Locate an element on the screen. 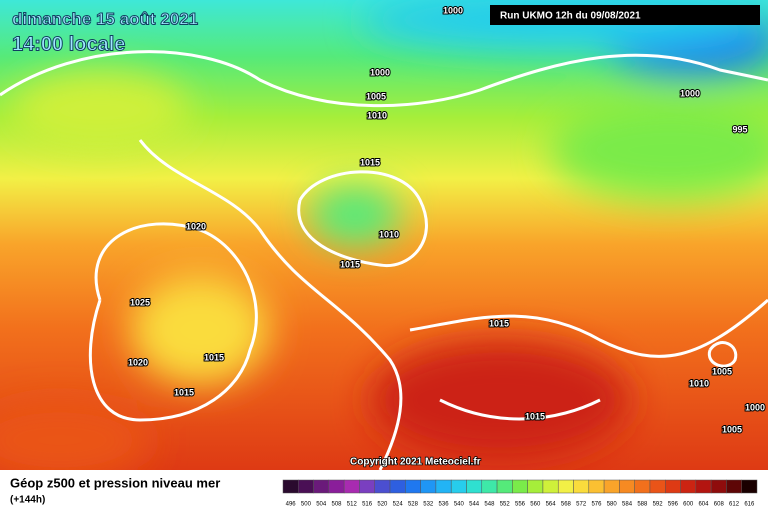  run-label: Run UKMO 12h du 09/08/2021 is located at coordinates (570, 16).